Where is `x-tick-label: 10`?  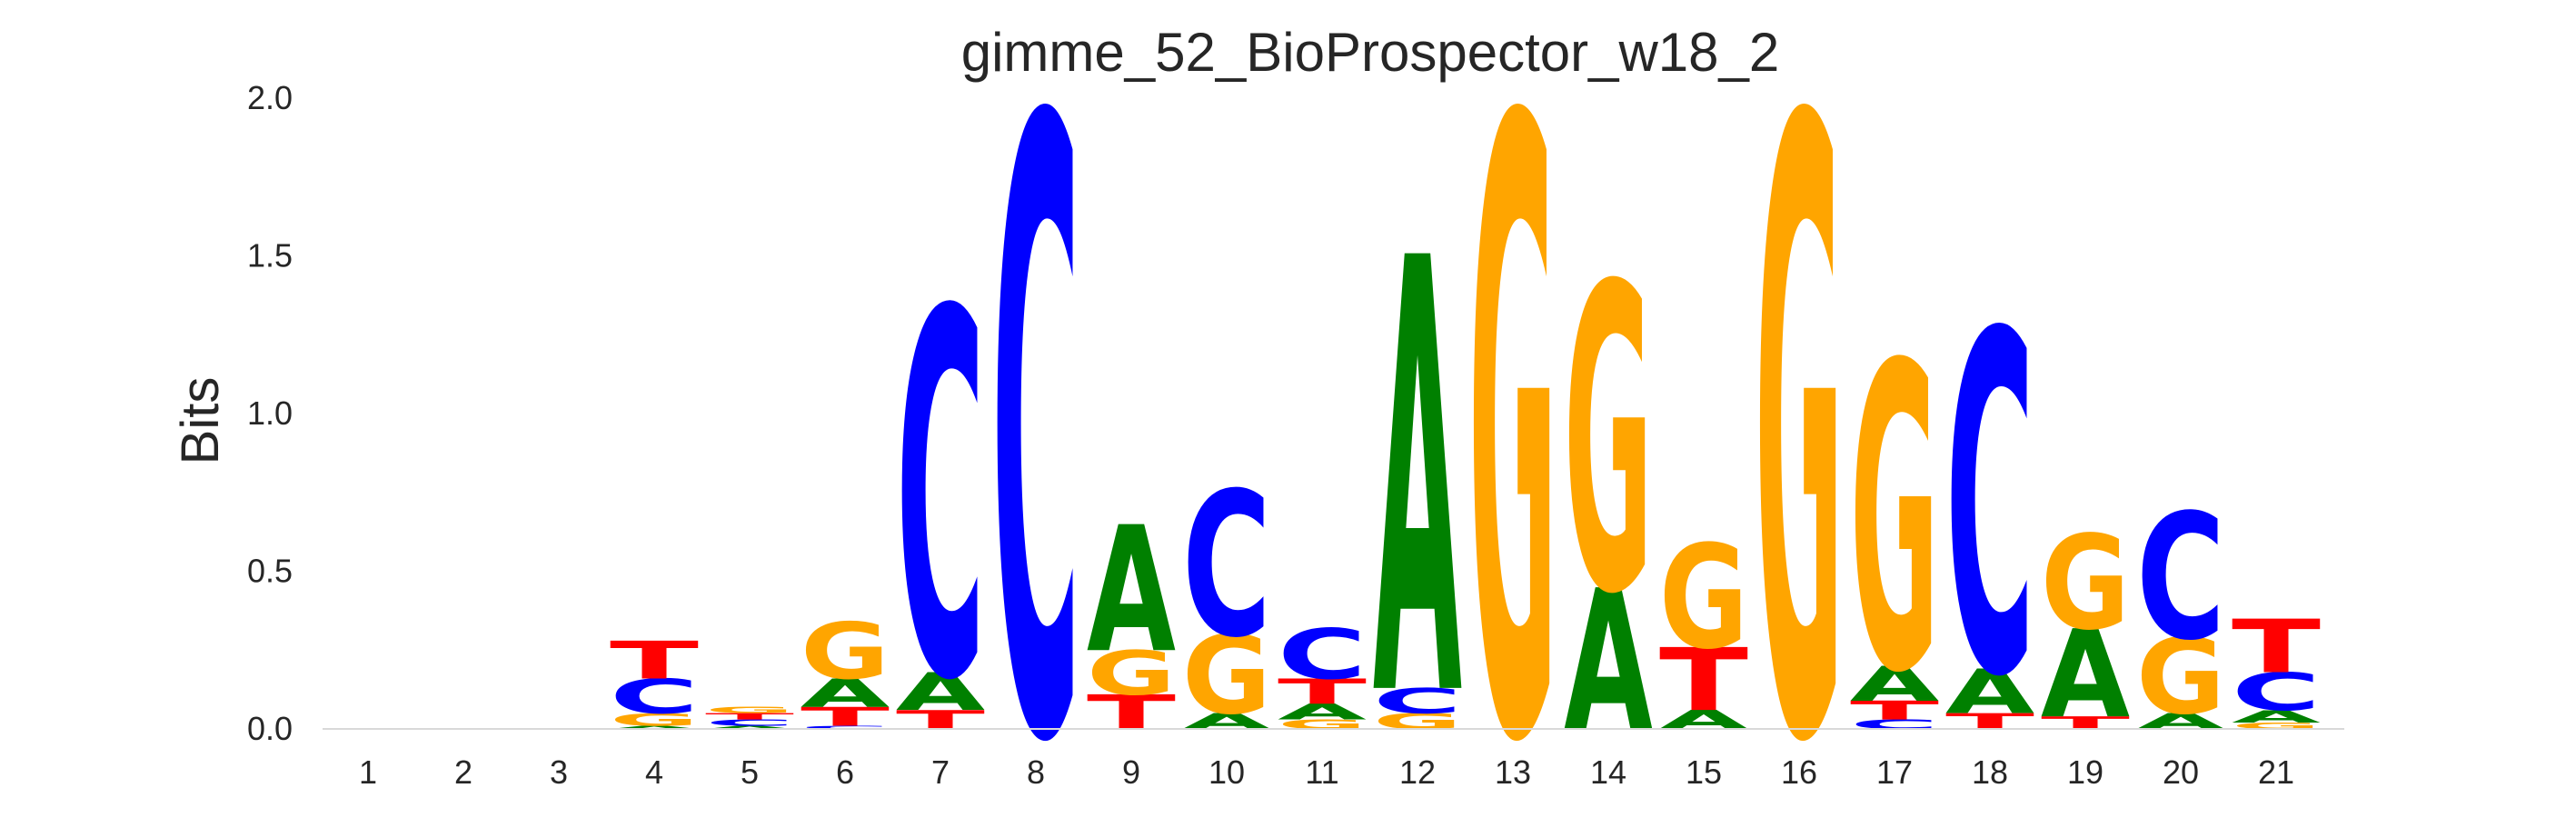
x-tick-label: 10 is located at coordinates (1226, 772).